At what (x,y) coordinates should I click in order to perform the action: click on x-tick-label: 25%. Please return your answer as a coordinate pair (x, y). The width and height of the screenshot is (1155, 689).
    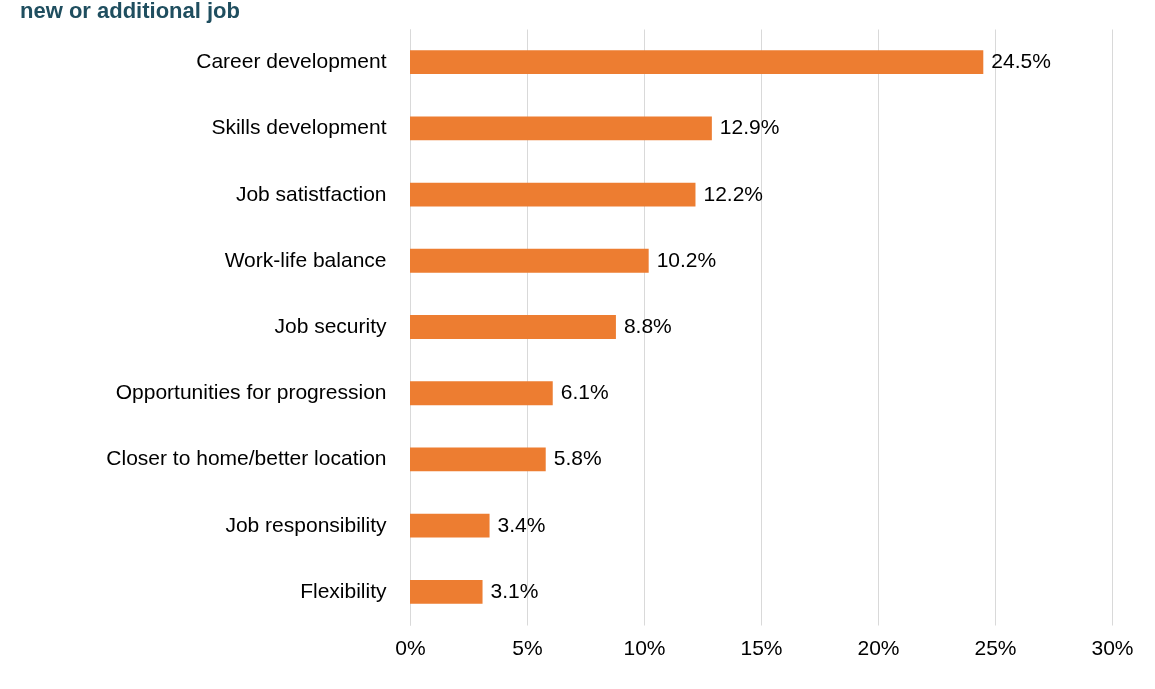
    Looking at the image, I should click on (995, 647).